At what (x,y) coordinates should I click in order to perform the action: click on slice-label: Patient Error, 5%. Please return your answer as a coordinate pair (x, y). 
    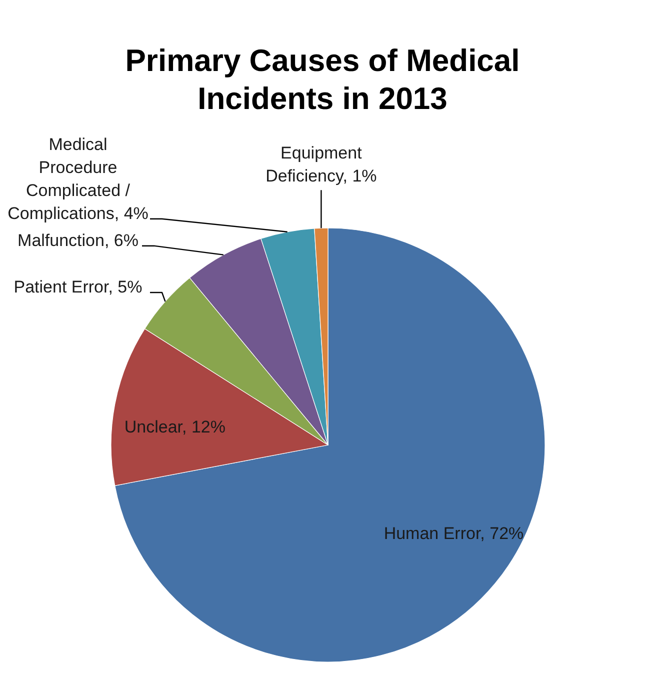
    Looking at the image, I should click on (78, 286).